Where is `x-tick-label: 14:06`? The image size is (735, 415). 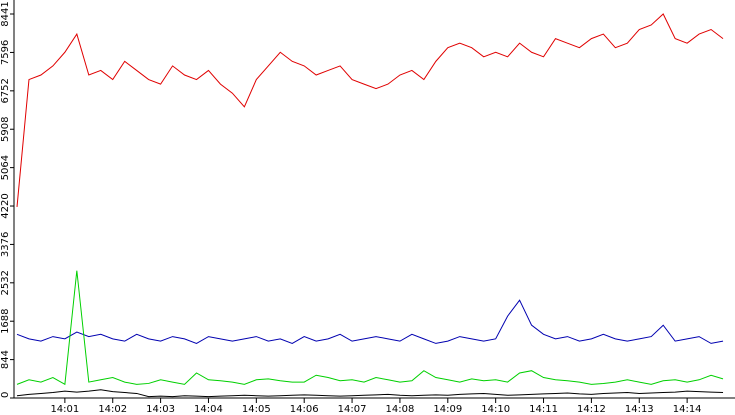
x-tick-label: 14:06 is located at coordinates (304, 409).